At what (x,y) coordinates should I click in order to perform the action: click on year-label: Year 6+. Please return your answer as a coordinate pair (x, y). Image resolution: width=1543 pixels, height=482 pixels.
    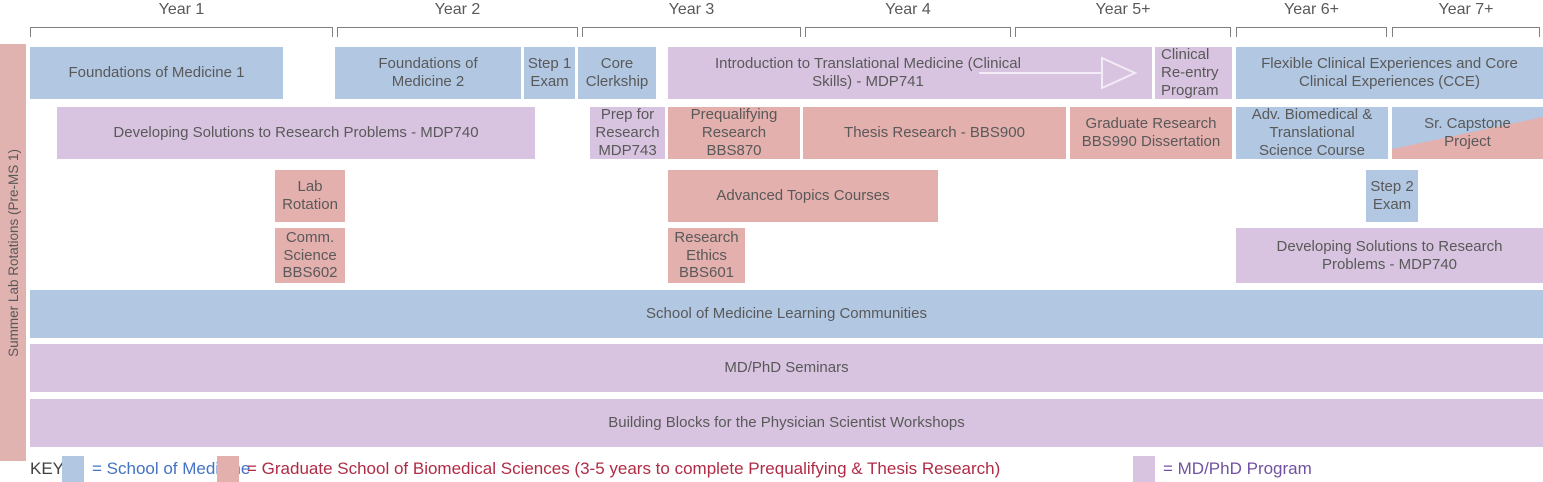
    Looking at the image, I should click on (1311, 9).